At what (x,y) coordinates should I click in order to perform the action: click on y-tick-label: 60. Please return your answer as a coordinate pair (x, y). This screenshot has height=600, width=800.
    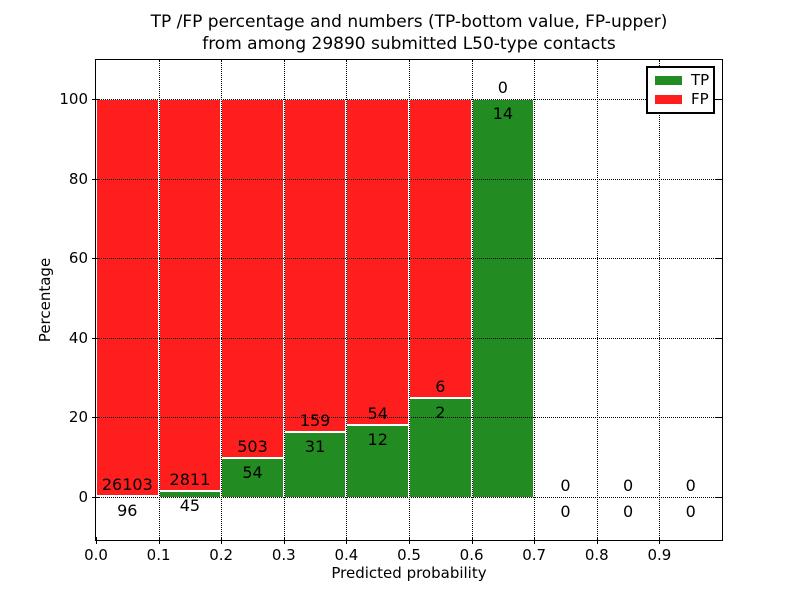
    Looking at the image, I should click on (78, 258).